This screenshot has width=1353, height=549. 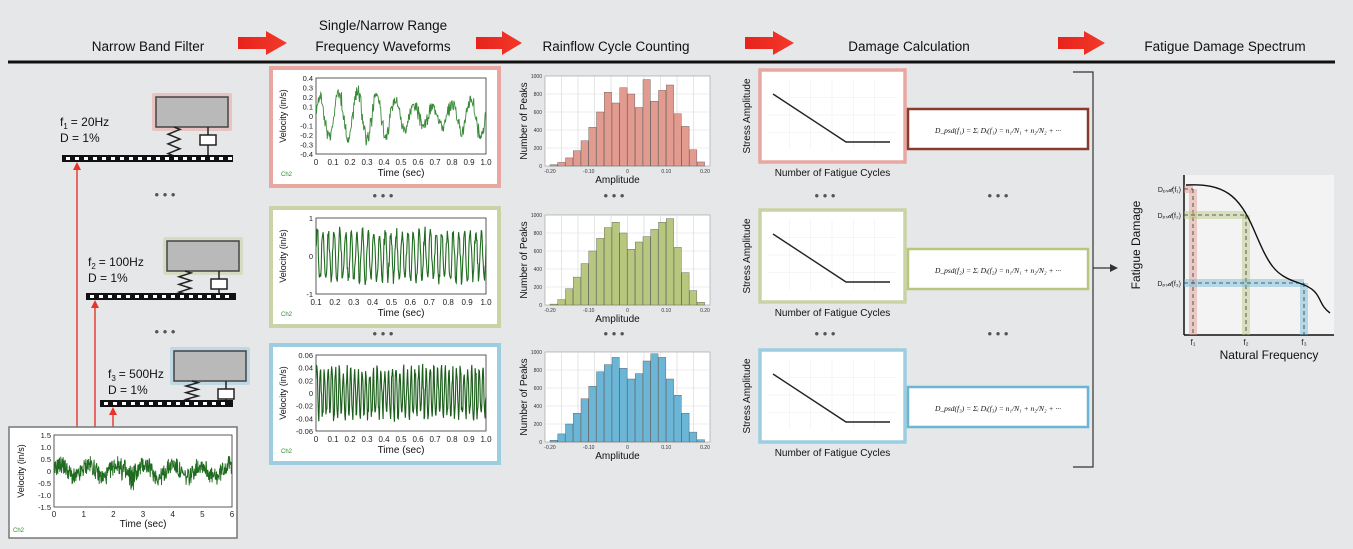 What do you see at coordinates (367, 162) in the screenshot?
I see `x-tick-label: 0.3` at bounding box center [367, 162].